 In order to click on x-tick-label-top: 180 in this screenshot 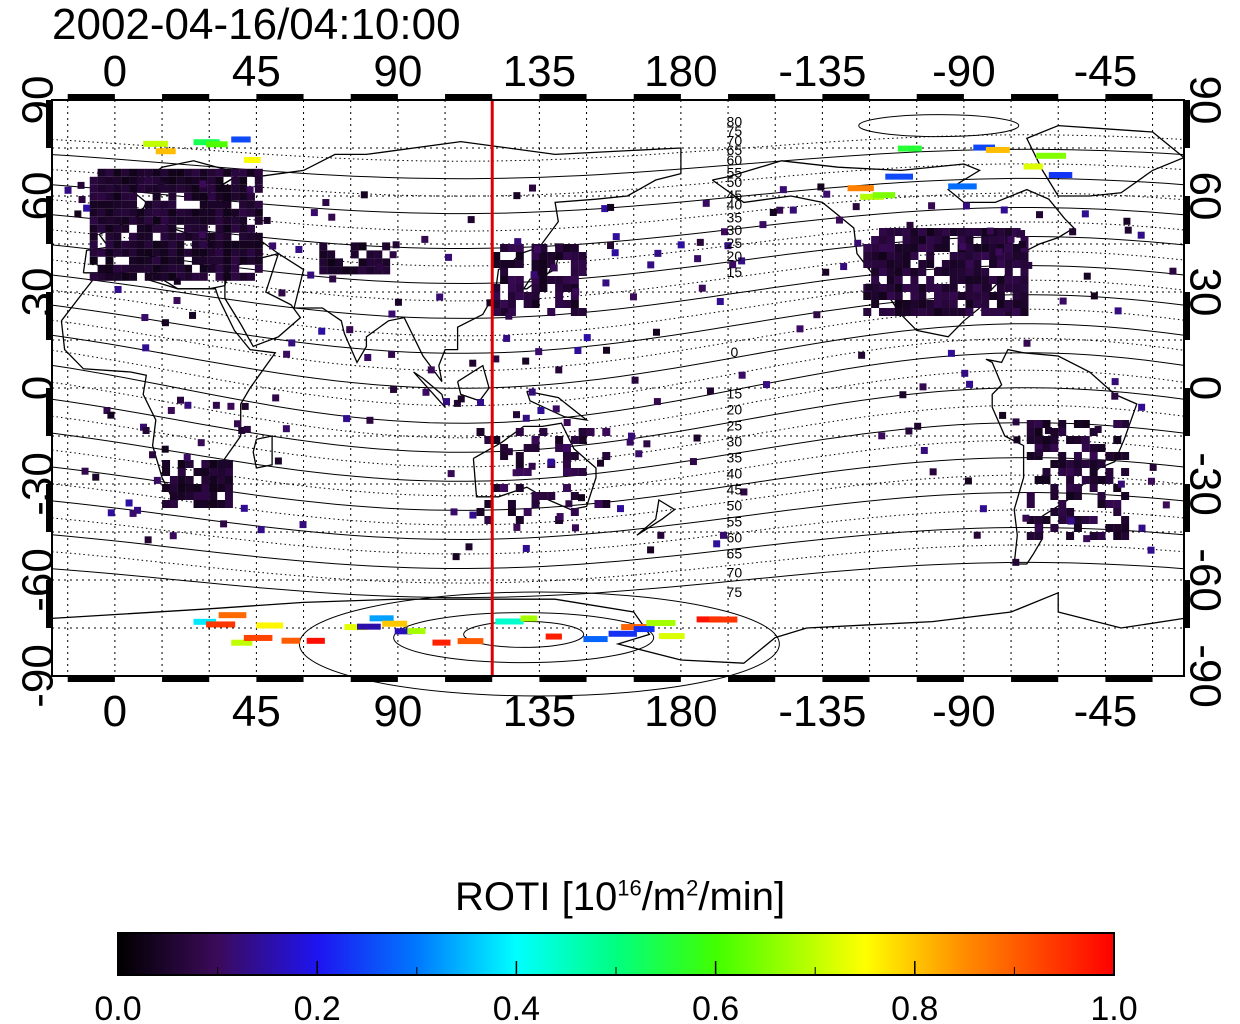, I will do `click(680, 71)`.